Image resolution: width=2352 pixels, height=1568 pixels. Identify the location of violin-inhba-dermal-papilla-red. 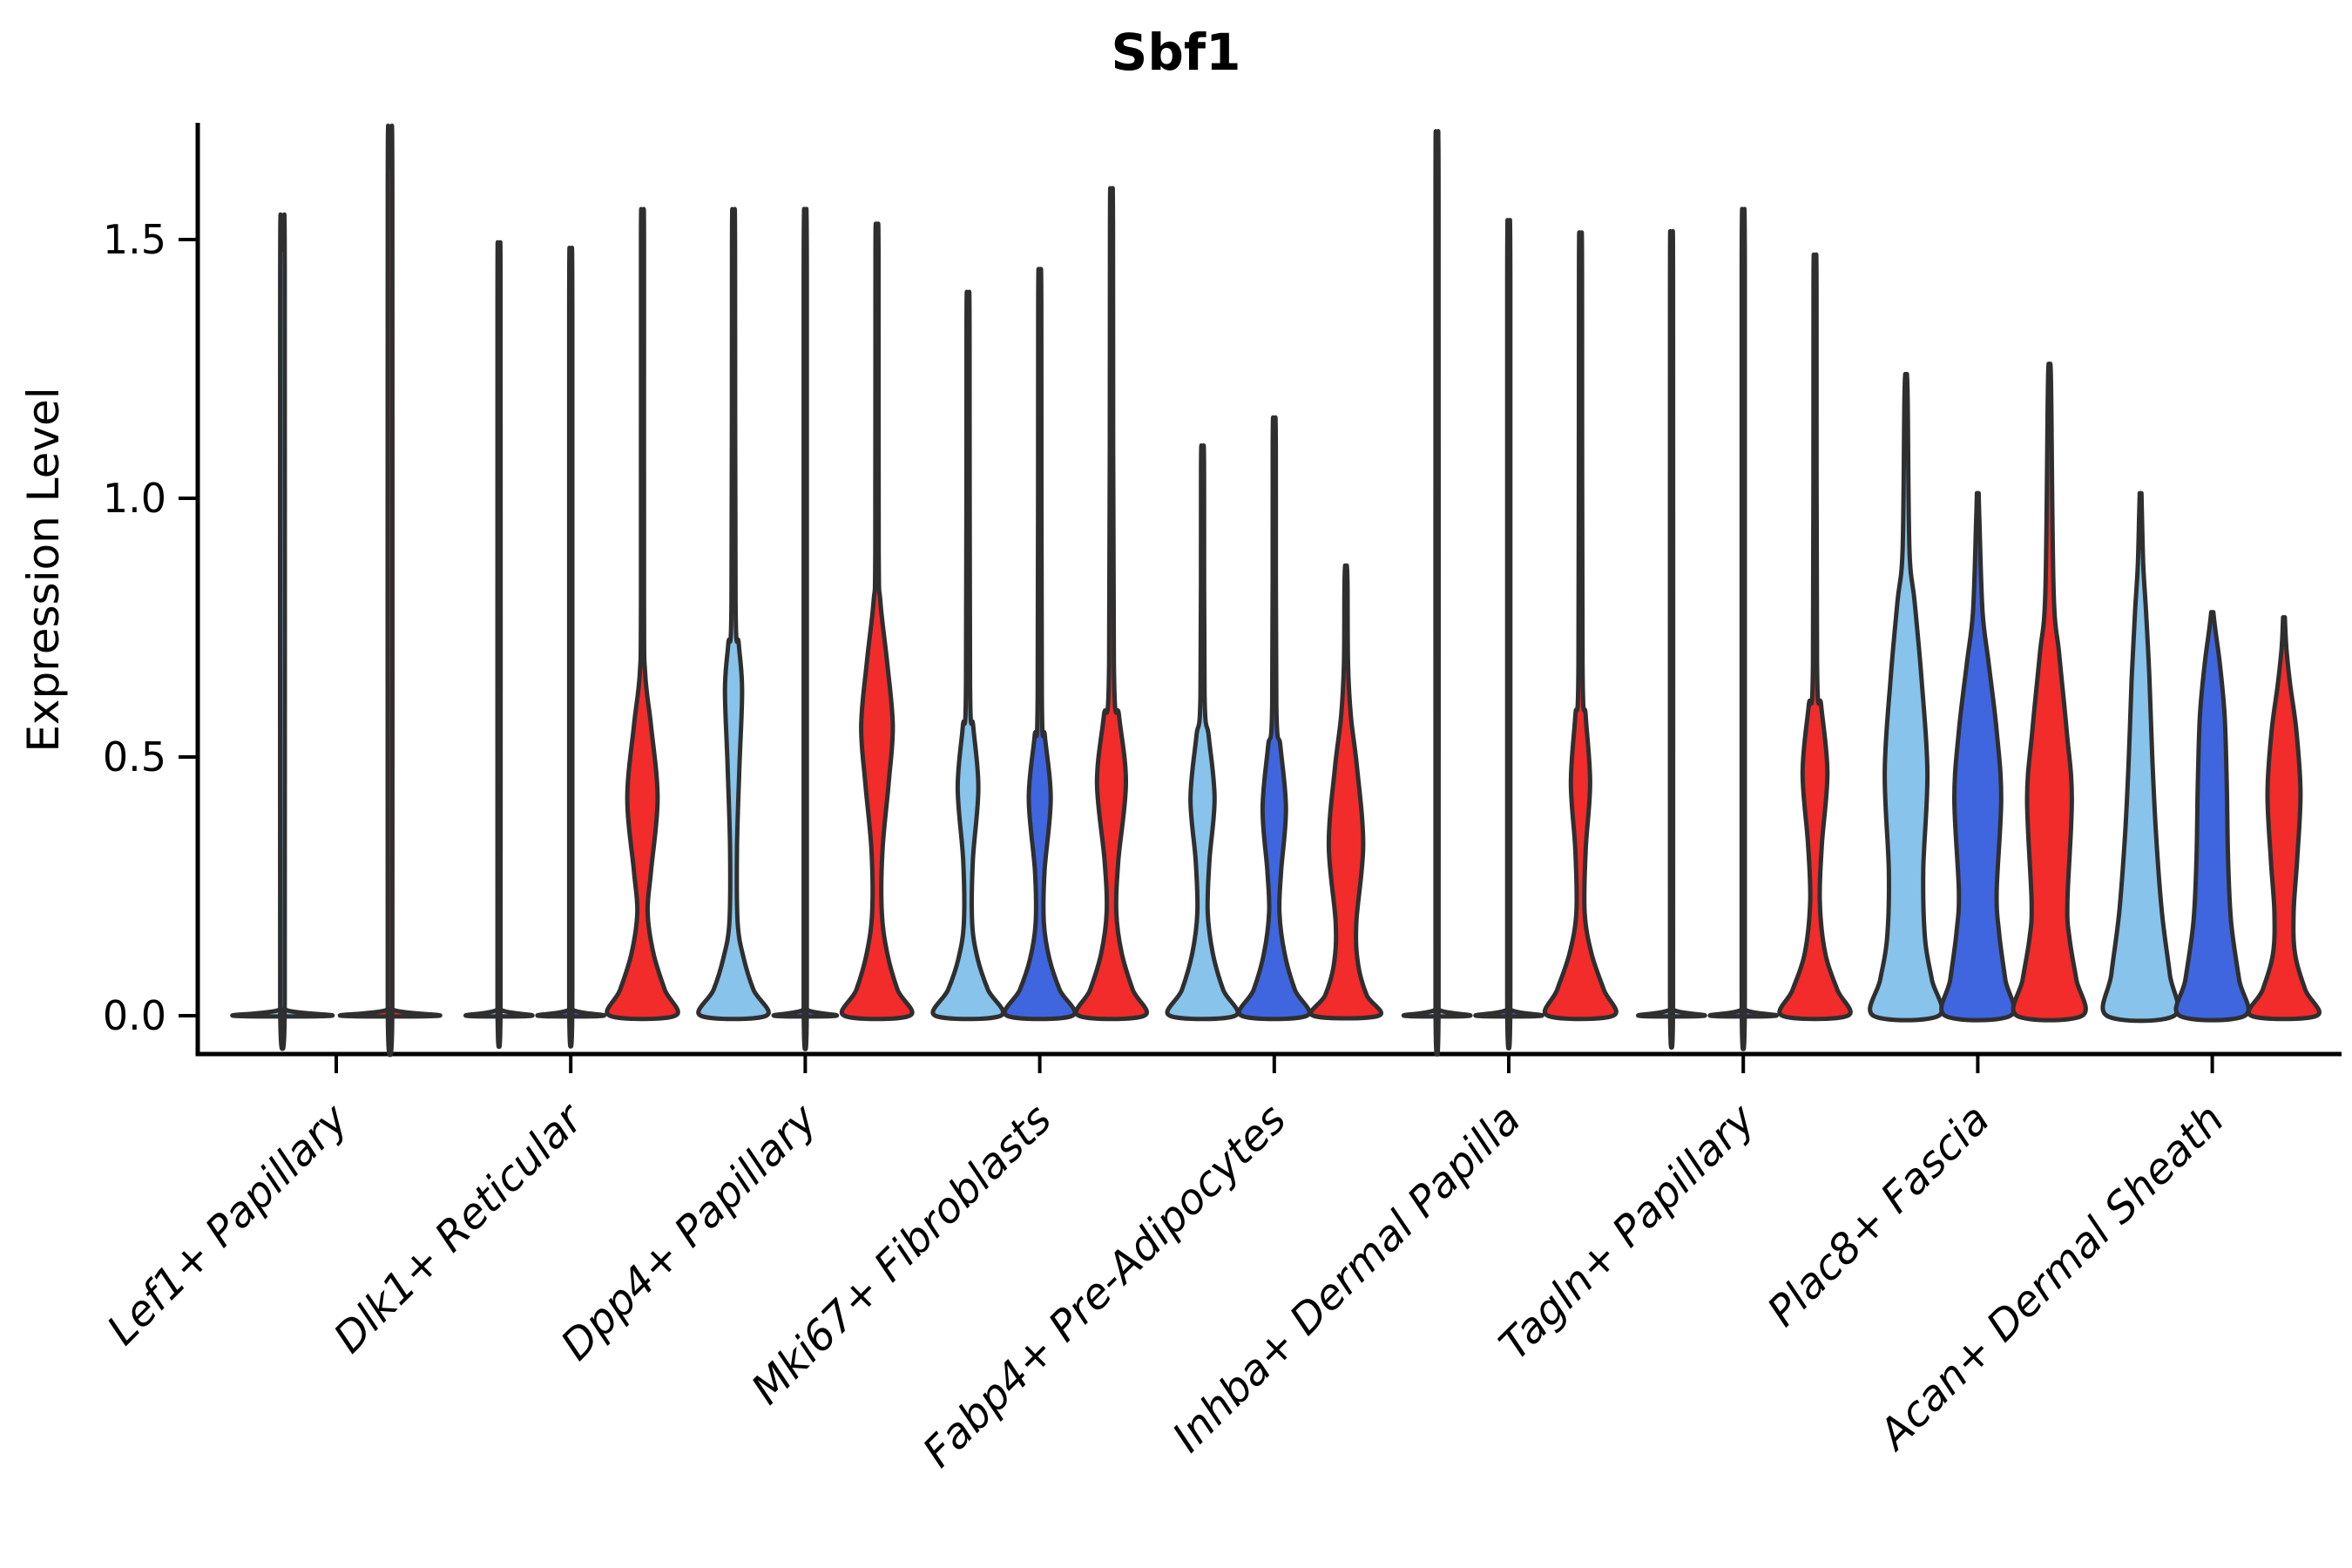
(1580, 626).